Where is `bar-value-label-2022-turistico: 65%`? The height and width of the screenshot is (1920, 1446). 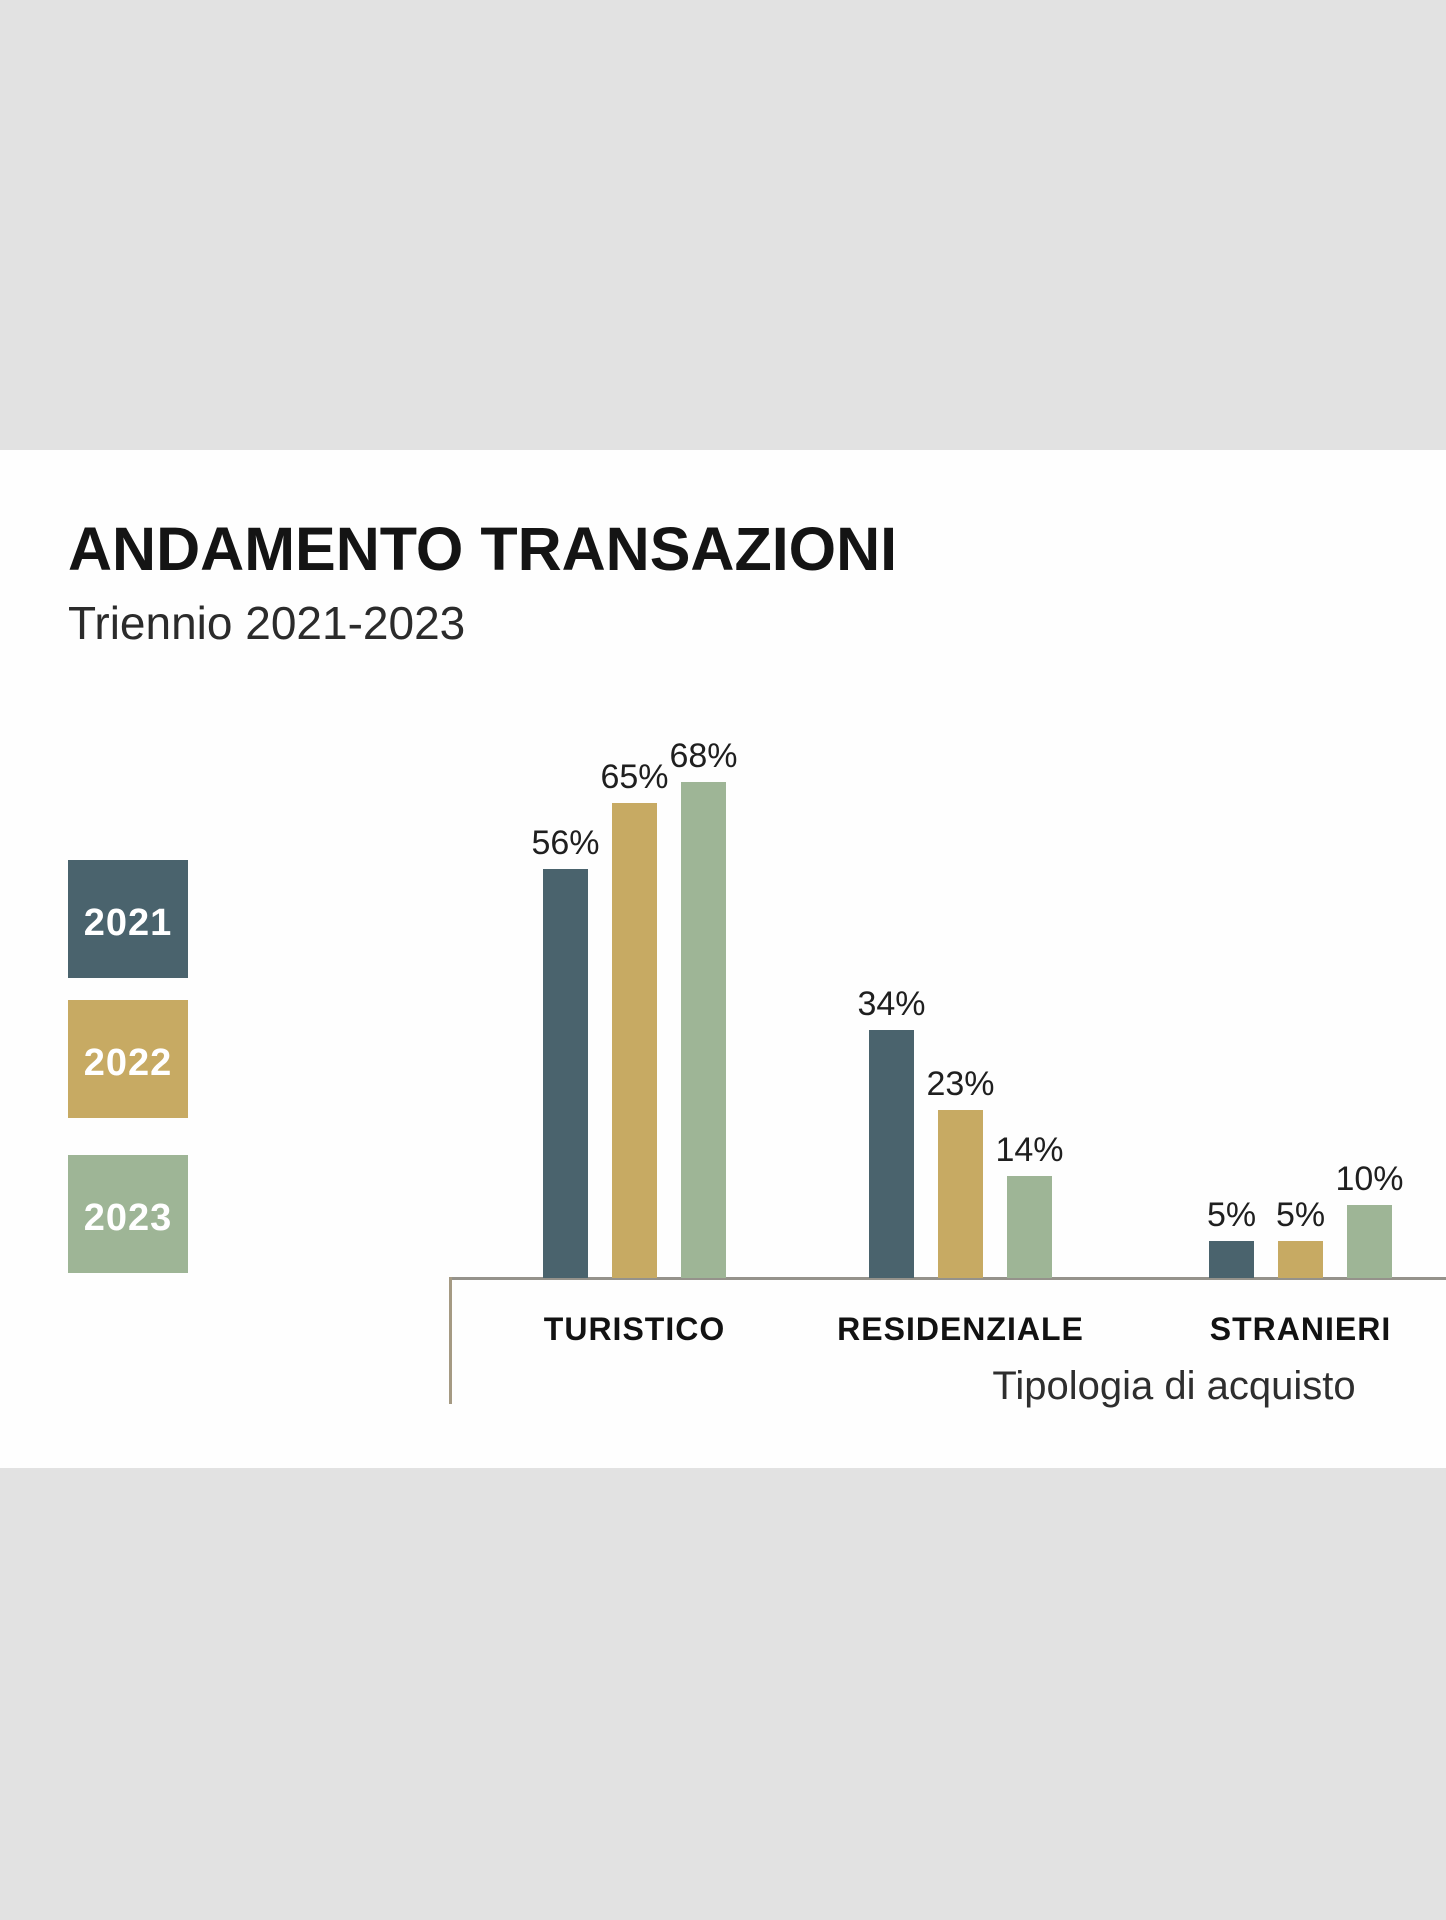 bar-value-label-2022-turistico: 65% is located at coordinates (634, 777).